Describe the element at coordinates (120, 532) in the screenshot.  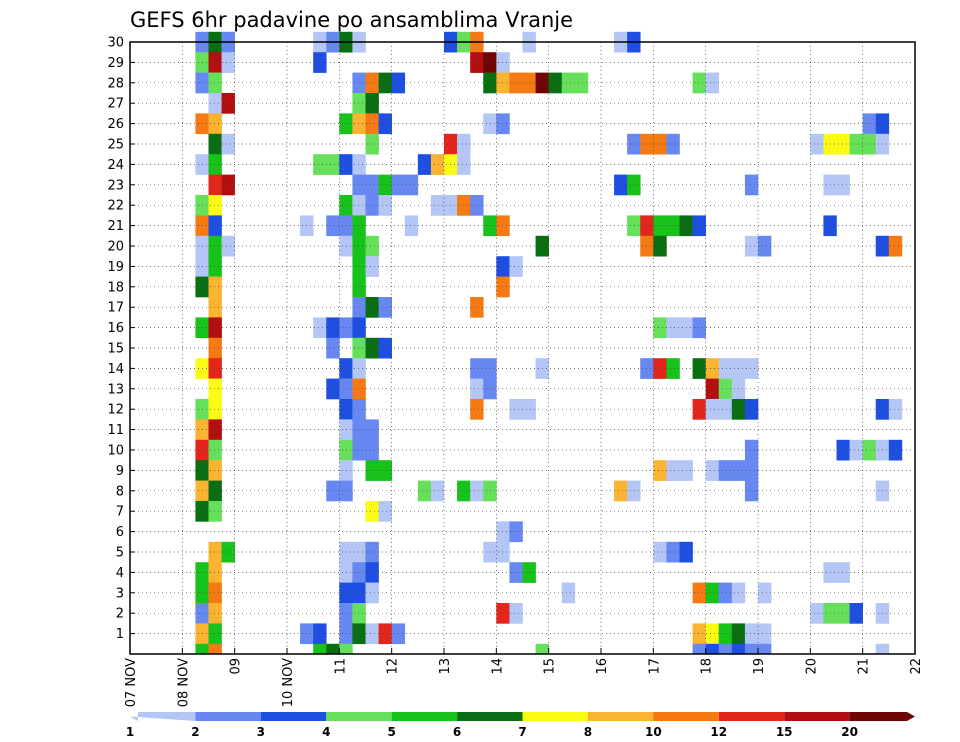
I see `y-tick-label: 6` at that location.